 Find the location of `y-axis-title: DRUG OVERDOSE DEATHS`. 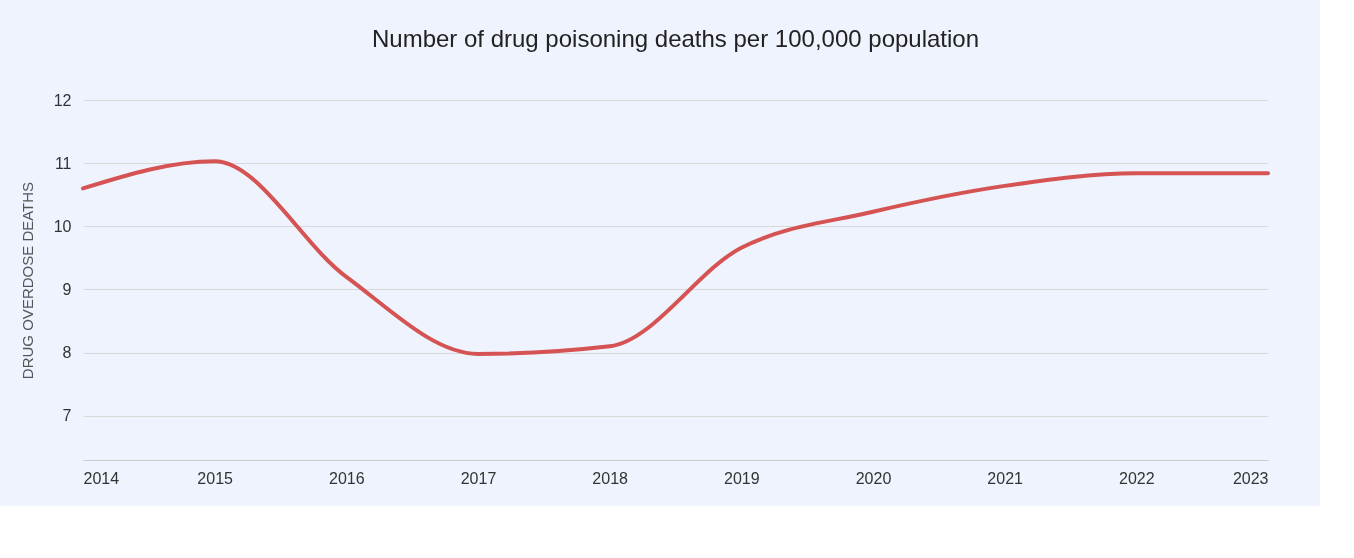

y-axis-title: DRUG OVERDOSE DEATHS is located at coordinates (27, 280).